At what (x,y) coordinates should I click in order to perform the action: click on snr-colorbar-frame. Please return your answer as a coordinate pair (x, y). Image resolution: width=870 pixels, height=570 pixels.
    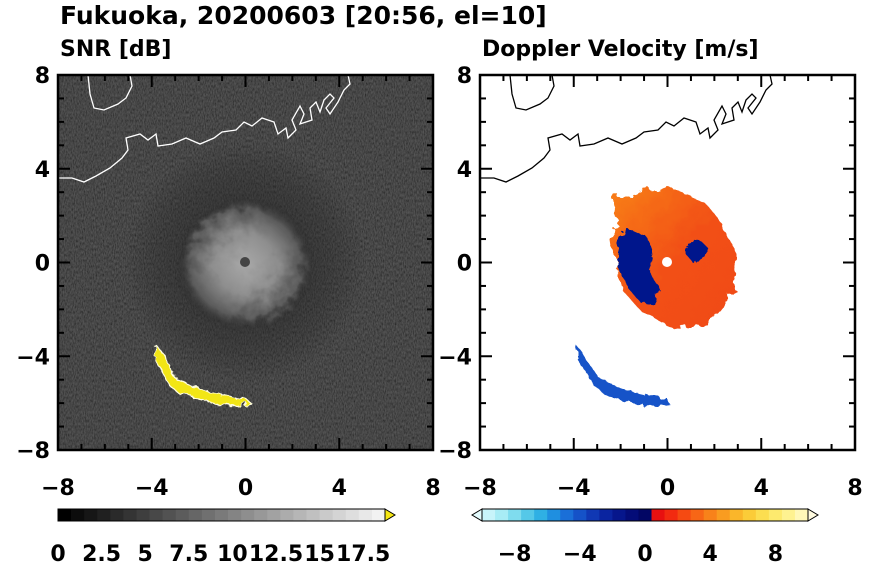
    Looking at the image, I should click on (221, 515).